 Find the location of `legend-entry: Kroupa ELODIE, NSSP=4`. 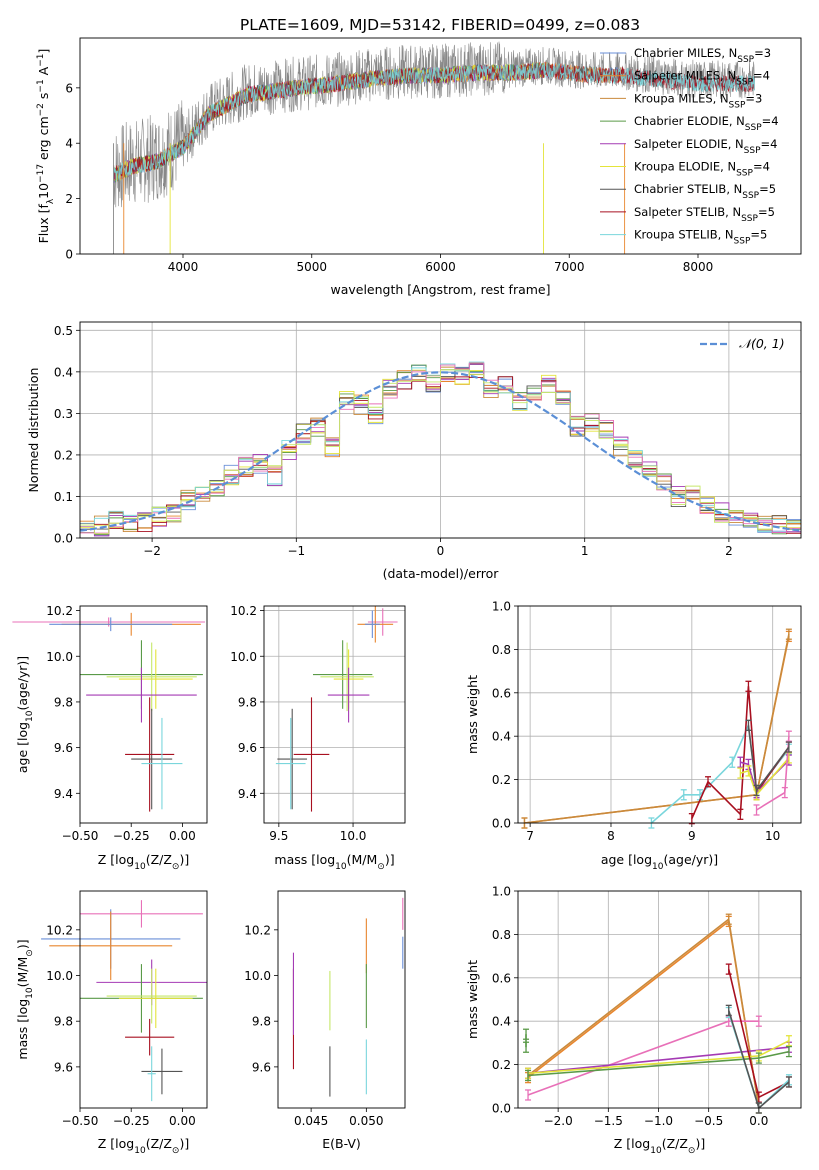

legend-entry: Kroupa ELODIE, NSSP=4 is located at coordinates (702, 169).